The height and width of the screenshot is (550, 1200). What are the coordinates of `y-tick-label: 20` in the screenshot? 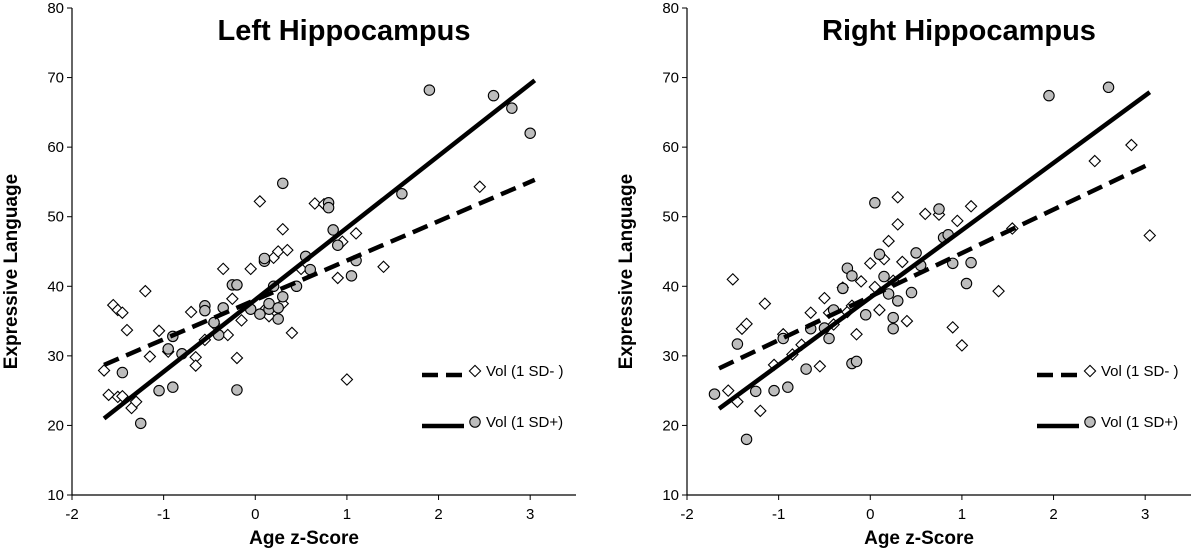 It's located at (670, 425).